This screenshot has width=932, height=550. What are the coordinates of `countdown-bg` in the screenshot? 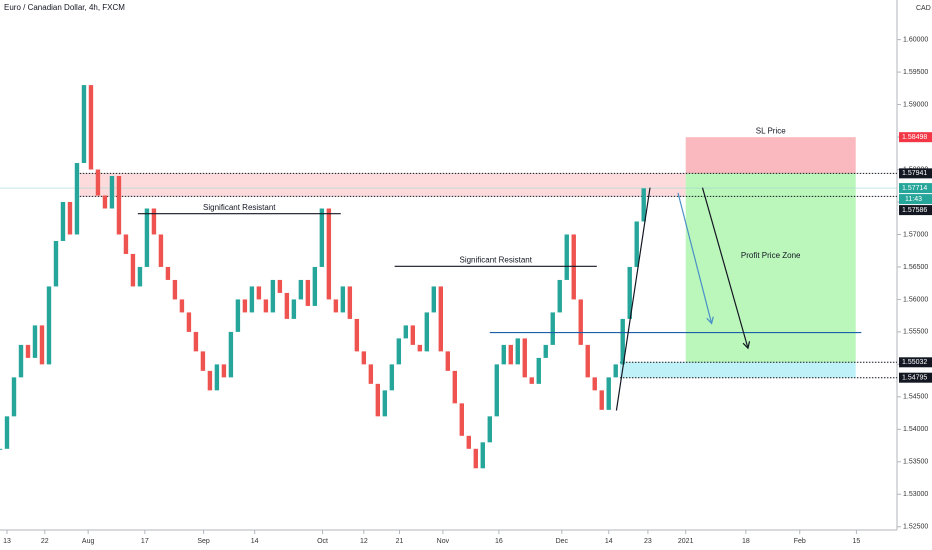 It's located at (915, 199).